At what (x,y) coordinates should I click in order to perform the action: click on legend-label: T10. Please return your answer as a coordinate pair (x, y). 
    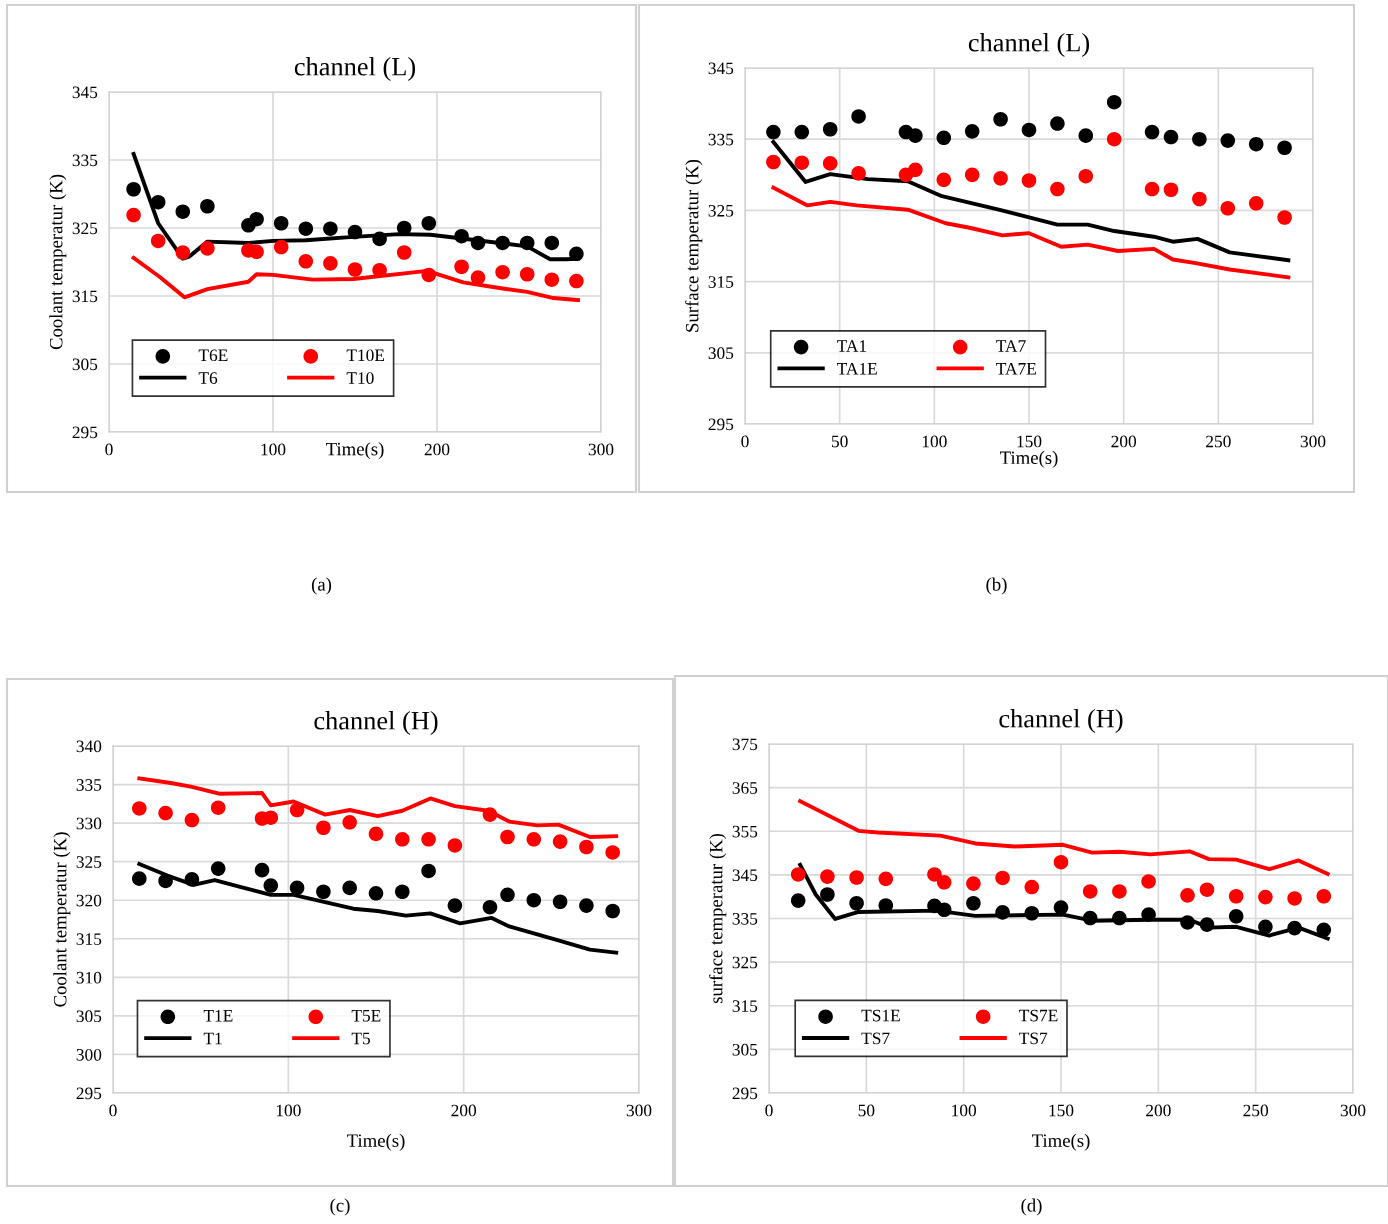
    Looking at the image, I should click on (360, 378).